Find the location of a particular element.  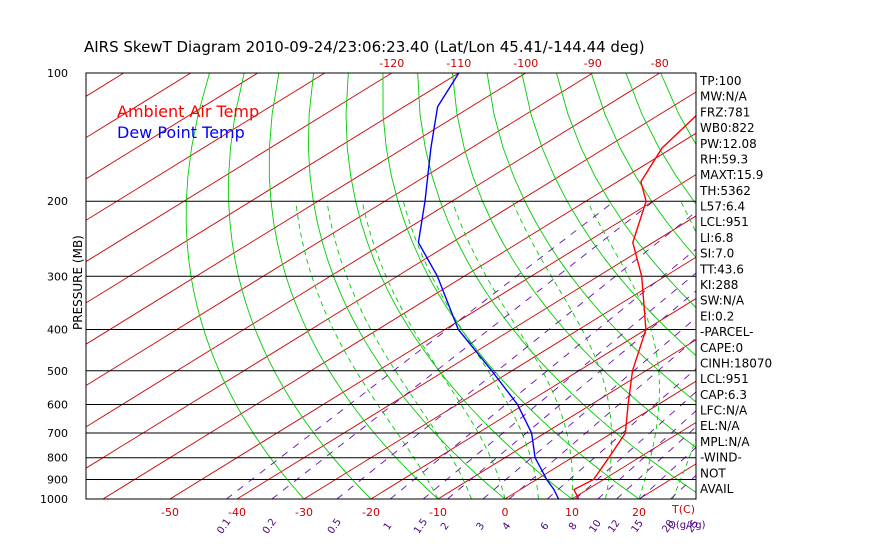

index-entry: RH:59.3 is located at coordinates (724, 159).